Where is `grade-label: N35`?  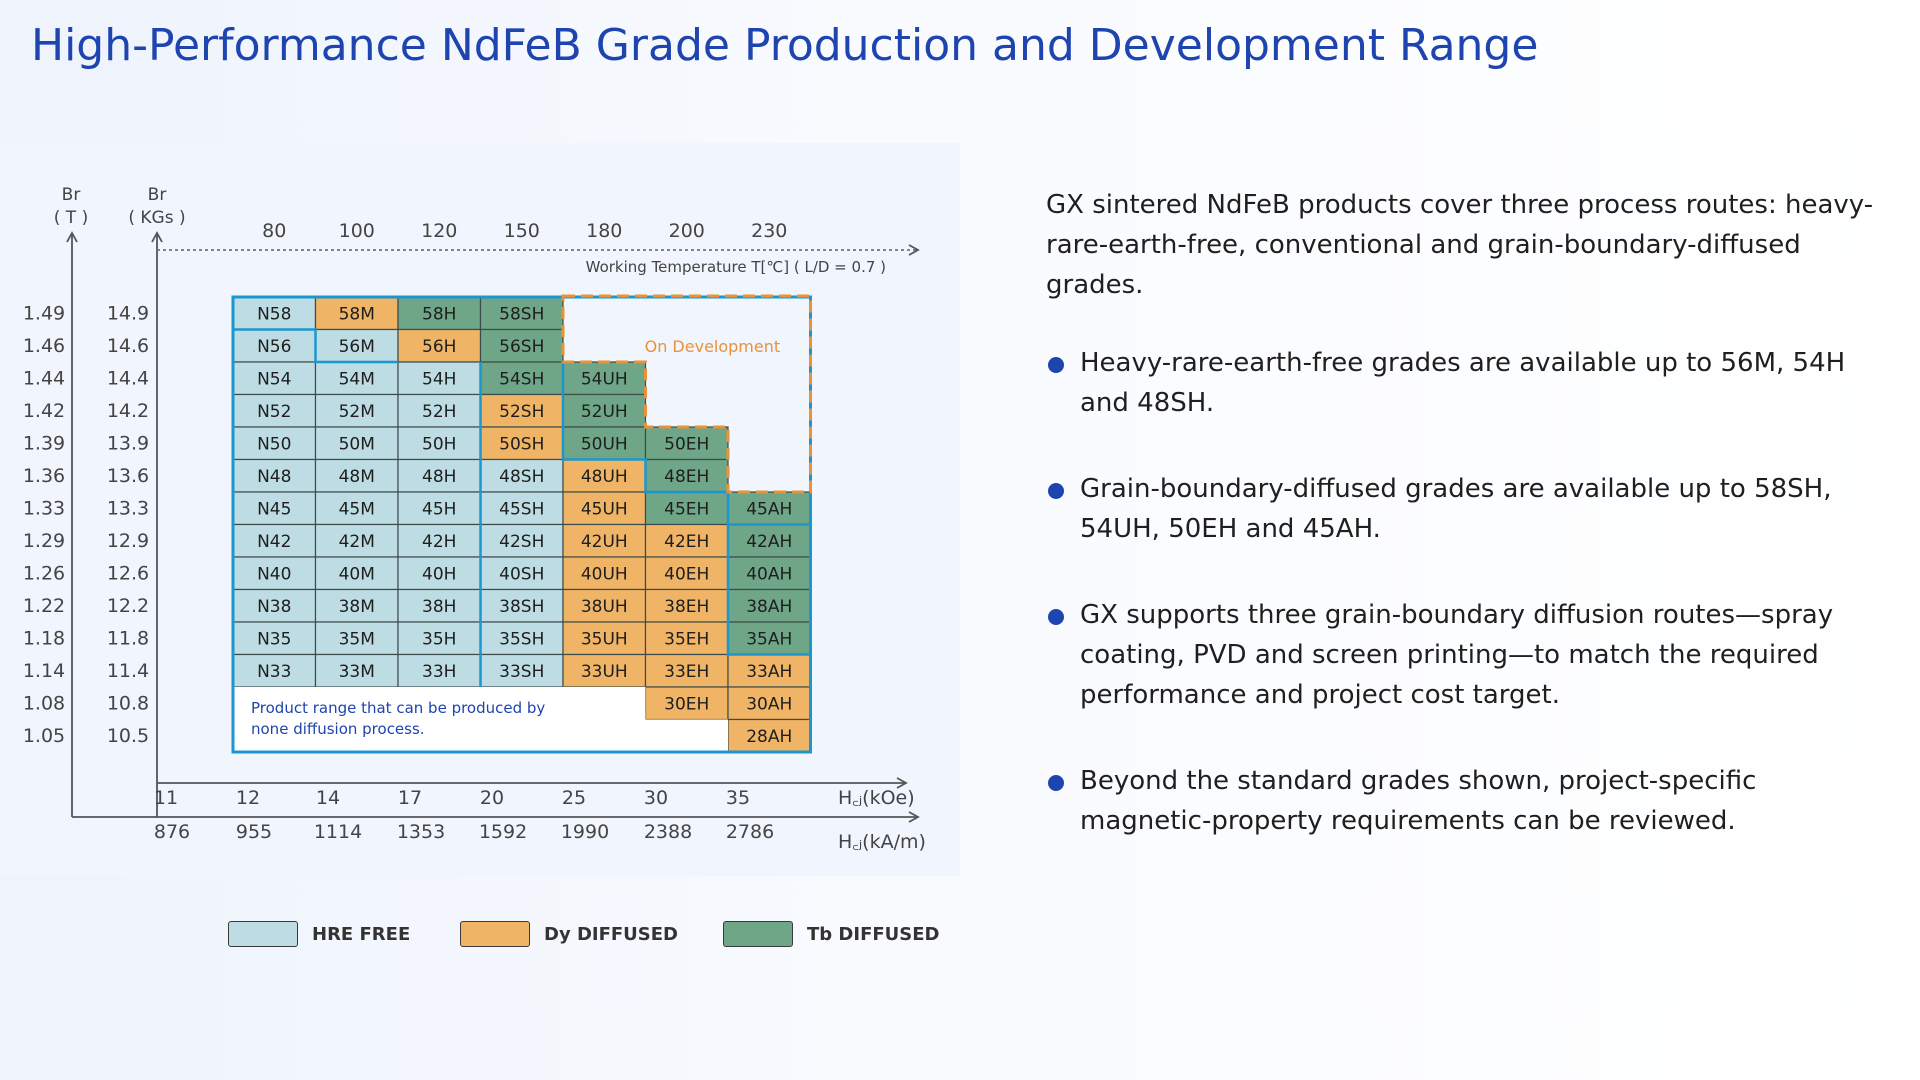 grade-label: N35 is located at coordinates (274, 639).